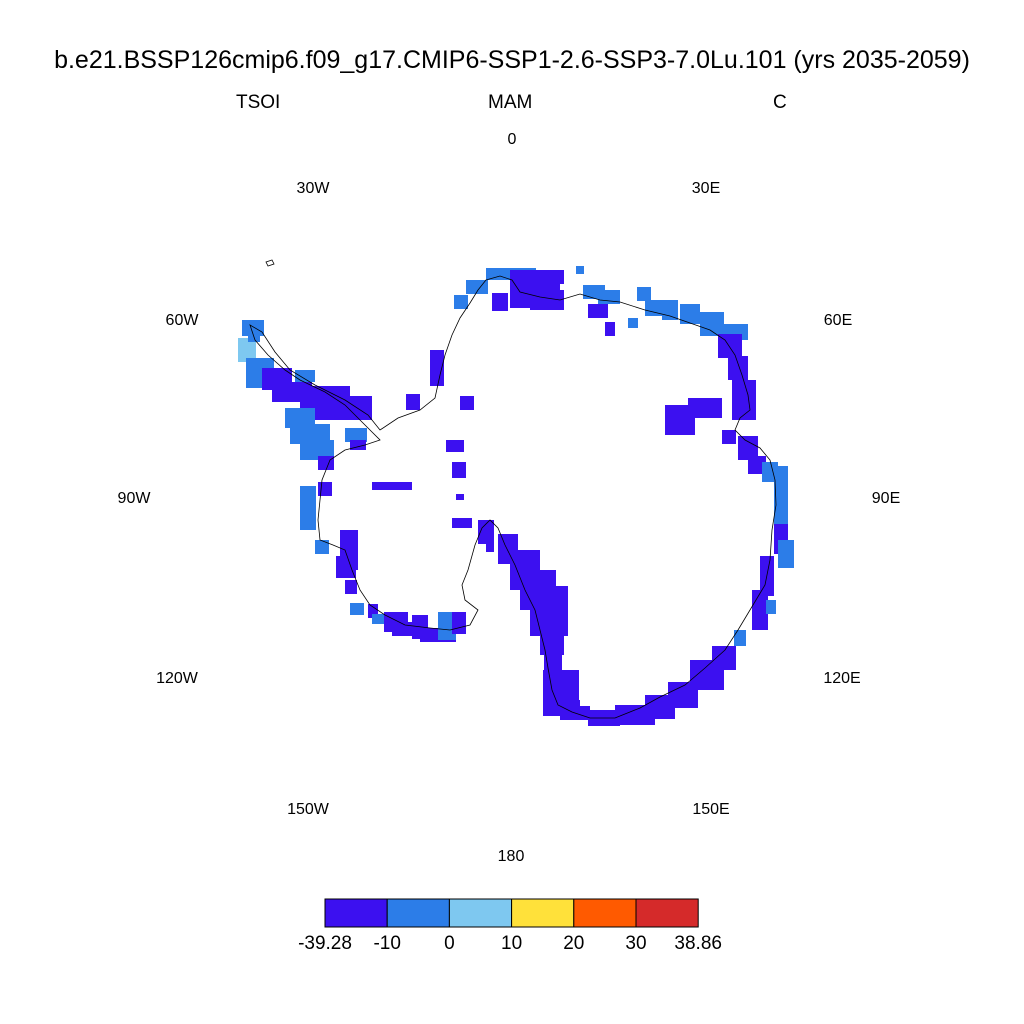 This screenshot has width=1024, height=1024. Describe the element at coordinates (134, 498) in the screenshot. I see `lon-label-90w: 90W` at that location.